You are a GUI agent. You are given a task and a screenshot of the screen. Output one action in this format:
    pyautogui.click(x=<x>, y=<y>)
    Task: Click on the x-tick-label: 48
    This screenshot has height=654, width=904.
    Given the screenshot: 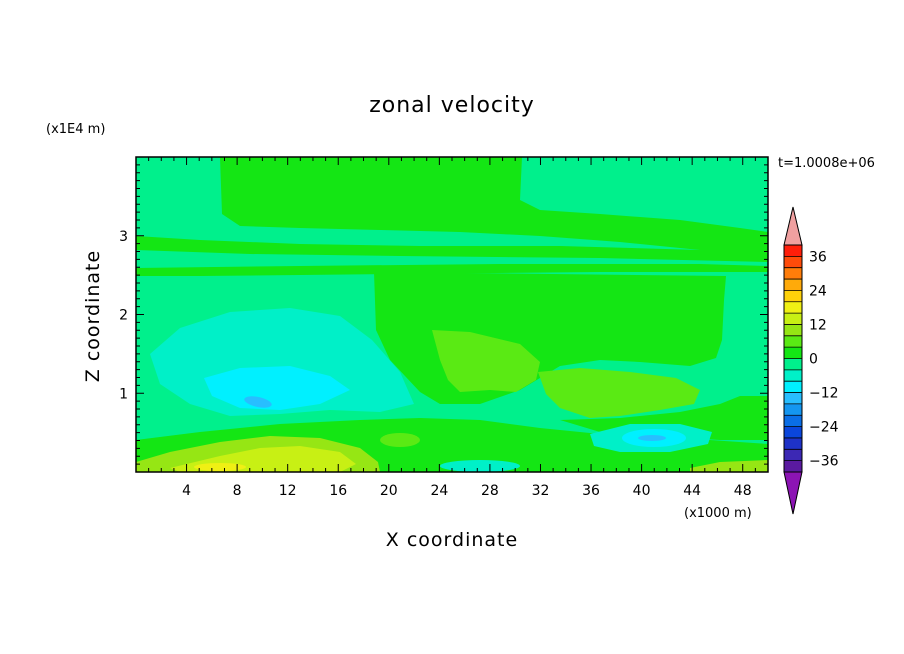 What is the action you would take?
    pyautogui.click(x=743, y=491)
    